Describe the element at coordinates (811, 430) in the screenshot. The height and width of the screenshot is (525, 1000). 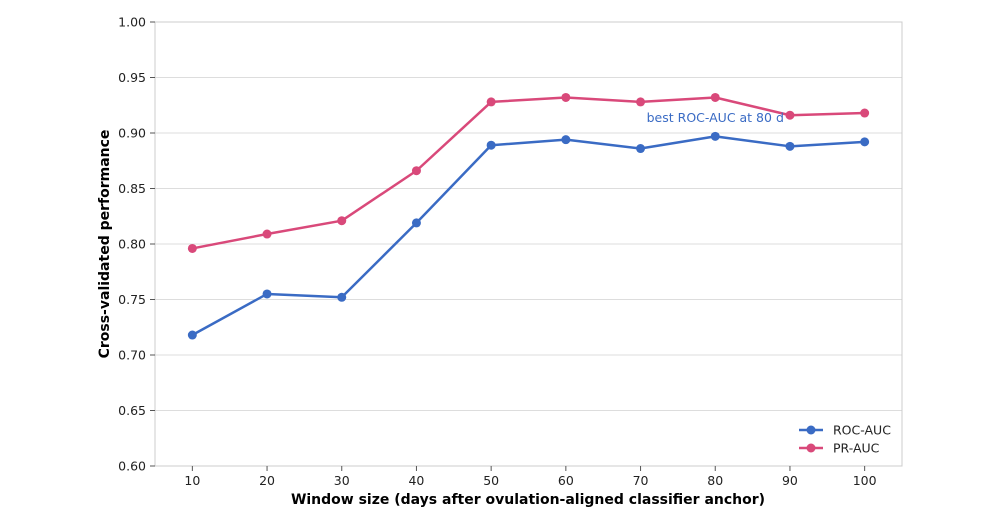
I see `legend-marker-roc-auc` at that location.